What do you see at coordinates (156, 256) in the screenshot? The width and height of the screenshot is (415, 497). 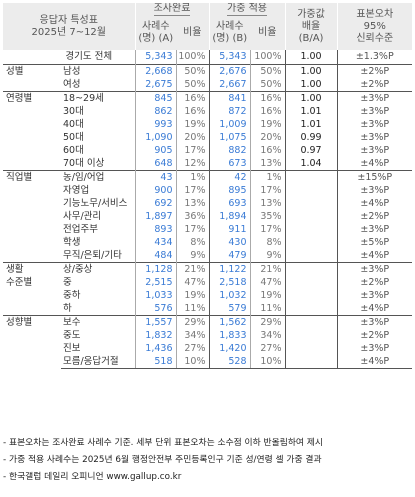 I see `sample-count-a-cell: 484` at bounding box center [156, 256].